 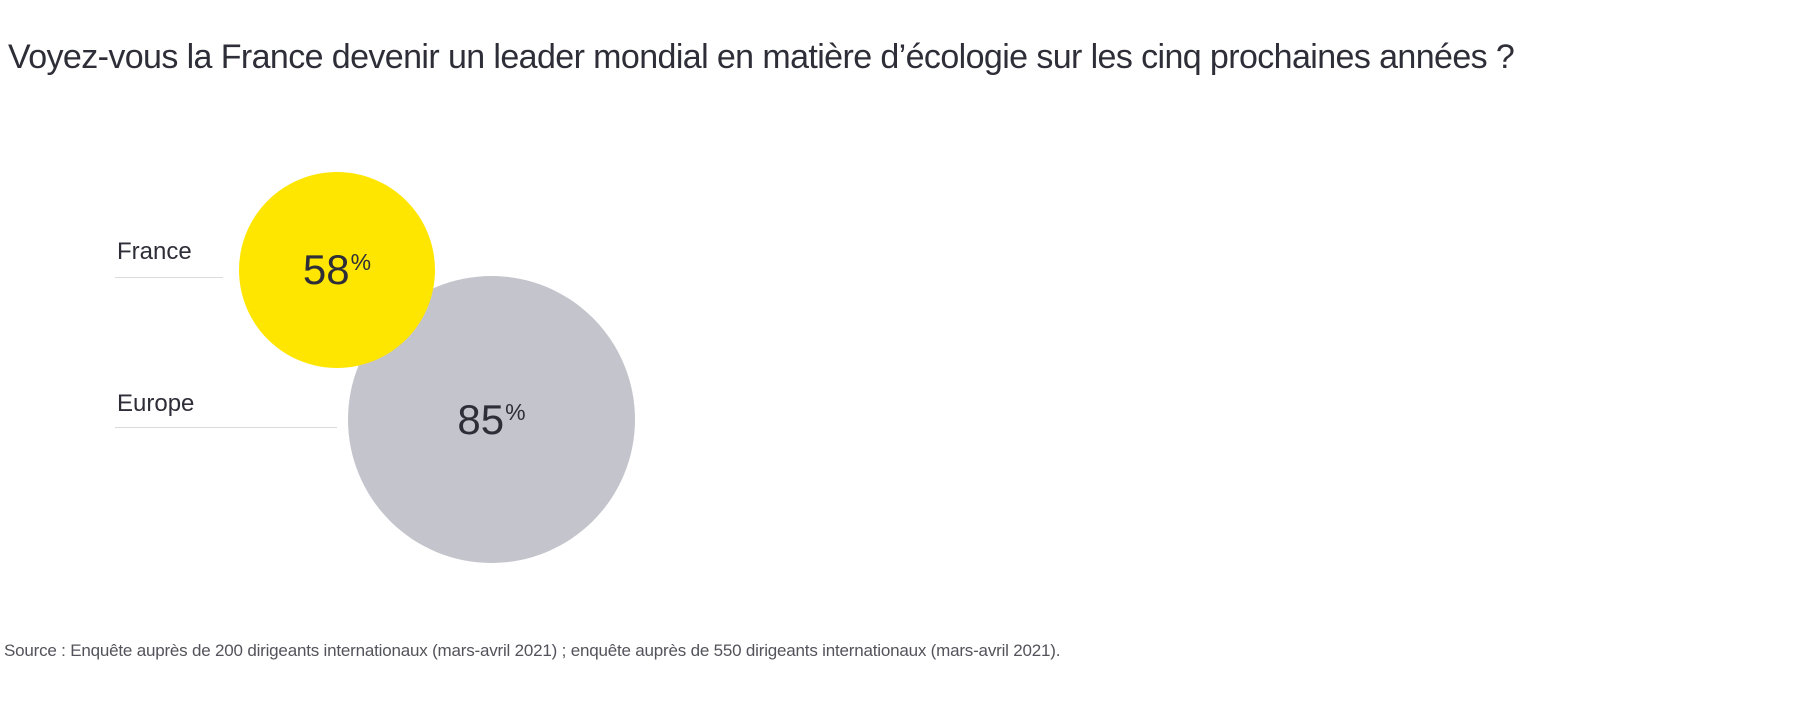 What do you see at coordinates (226, 409) in the screenshot?
I see `category-label-europe: Europe` at bounding box center [226, 409].